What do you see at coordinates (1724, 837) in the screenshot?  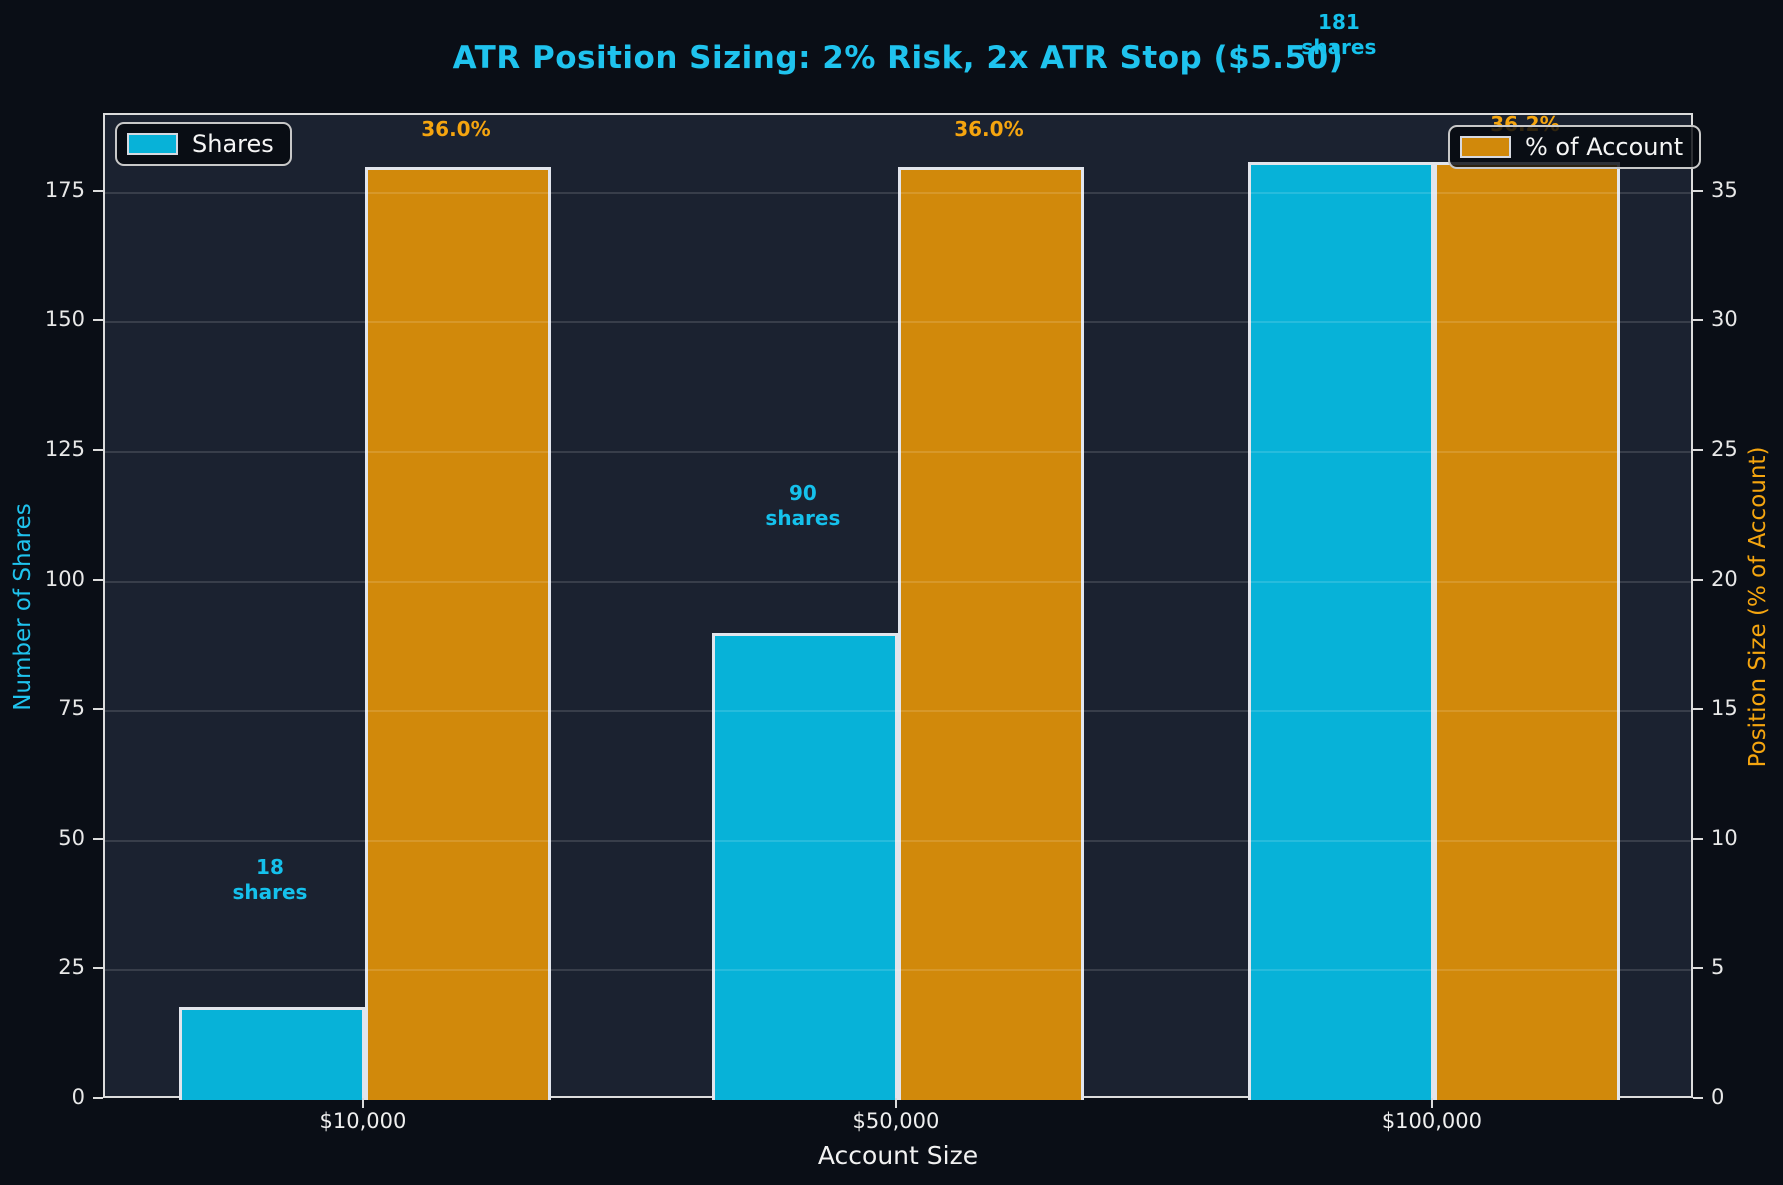 I see `y-right-tick-label-10: 10` at bounding box center [1724, 837].